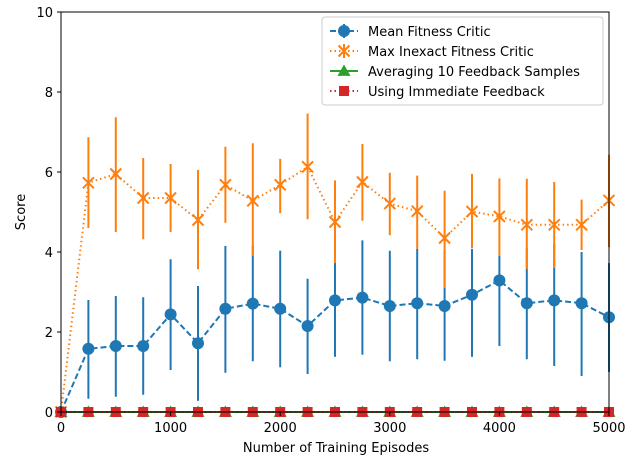 Image resolution: width=634 pixels, height=458 pixels. I want to click on legend-entry-1: Mean Fitness Critic, so click(410, 32).